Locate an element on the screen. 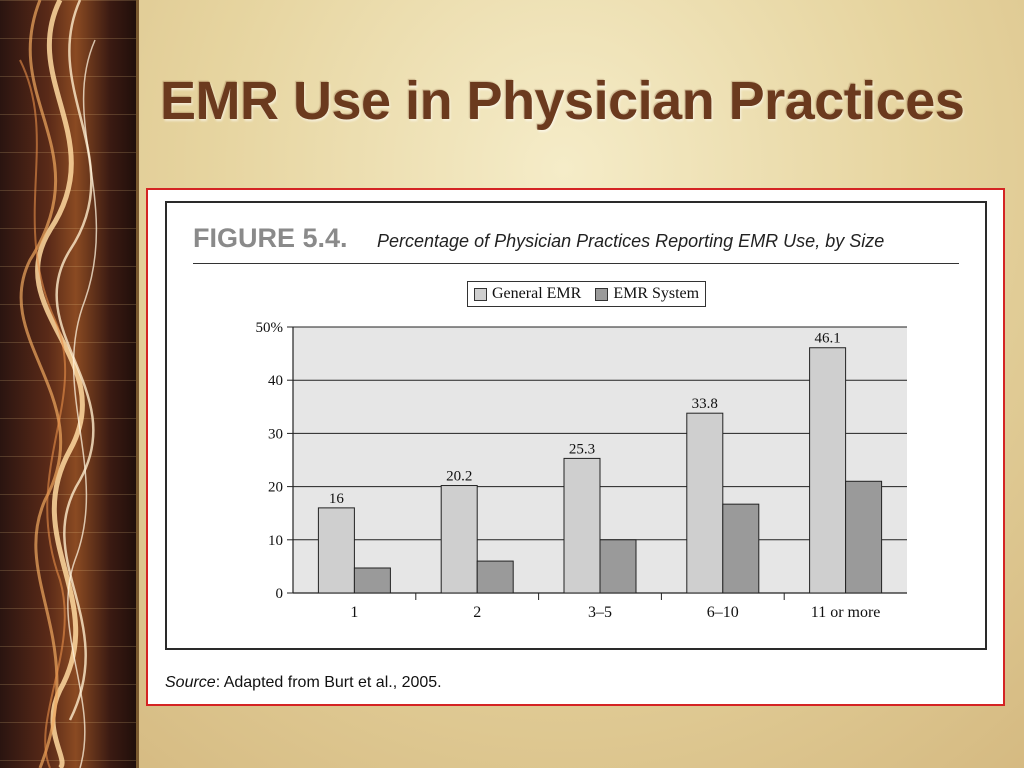 This screenshot has height=768, width=1024. x-tick-label: 1 is located at coordinates (354, 612).